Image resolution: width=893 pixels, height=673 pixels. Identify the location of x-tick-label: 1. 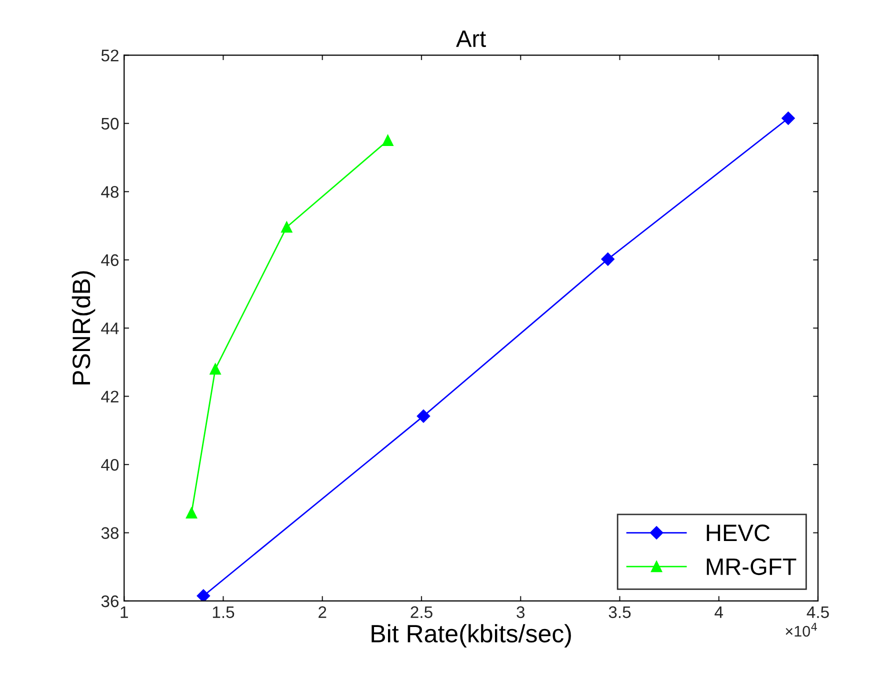
(124, 612).